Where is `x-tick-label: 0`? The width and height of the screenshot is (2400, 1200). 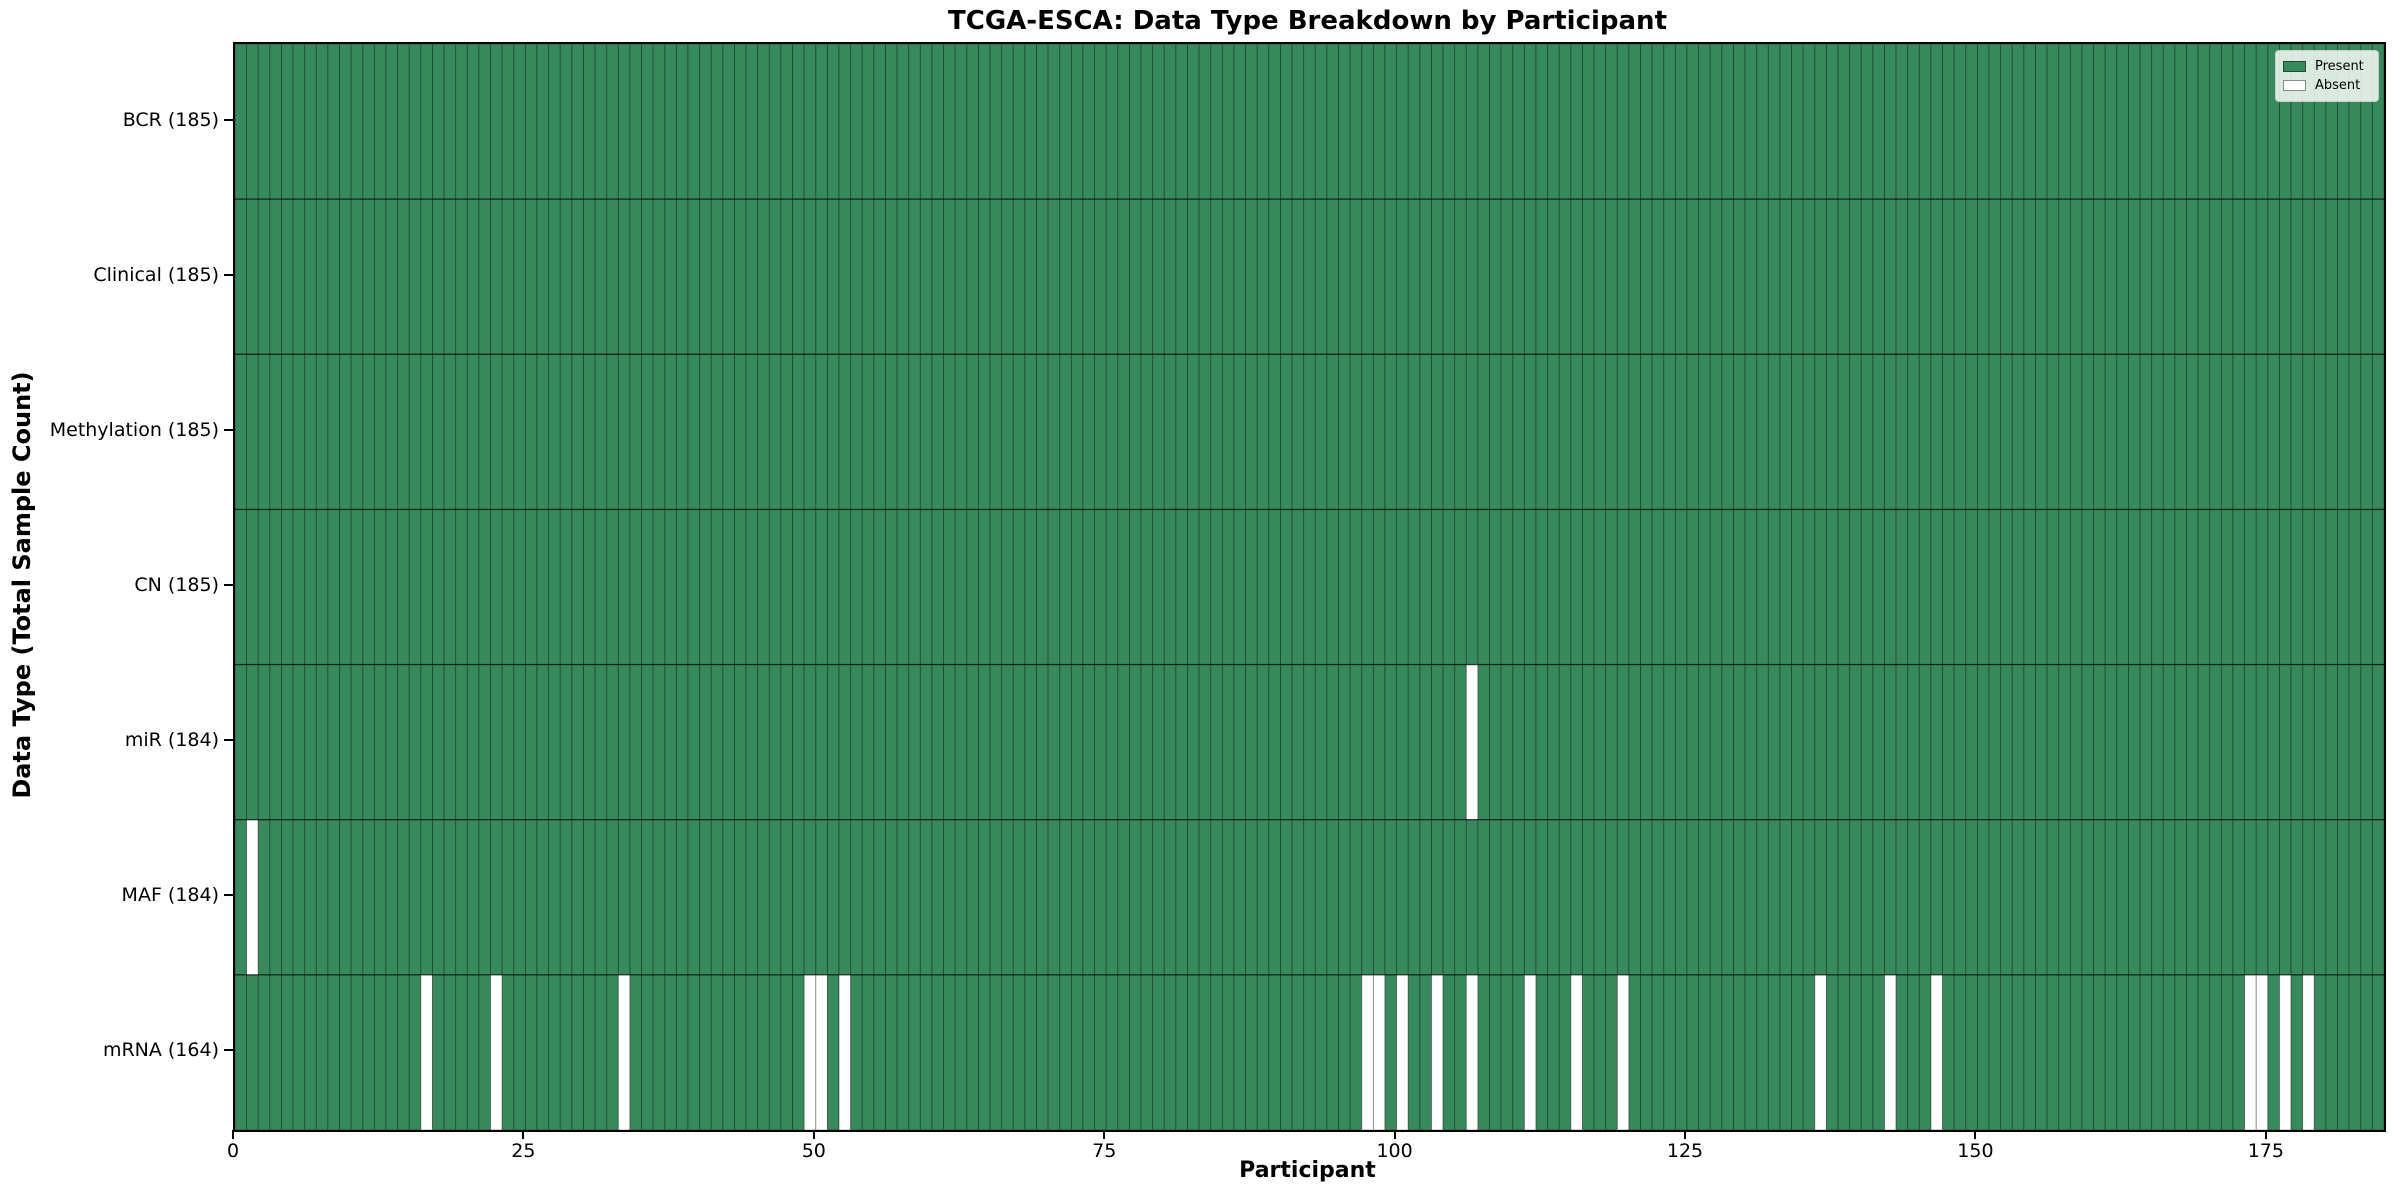 x-tick-label: 0 is located at coordinates (233, 1151).